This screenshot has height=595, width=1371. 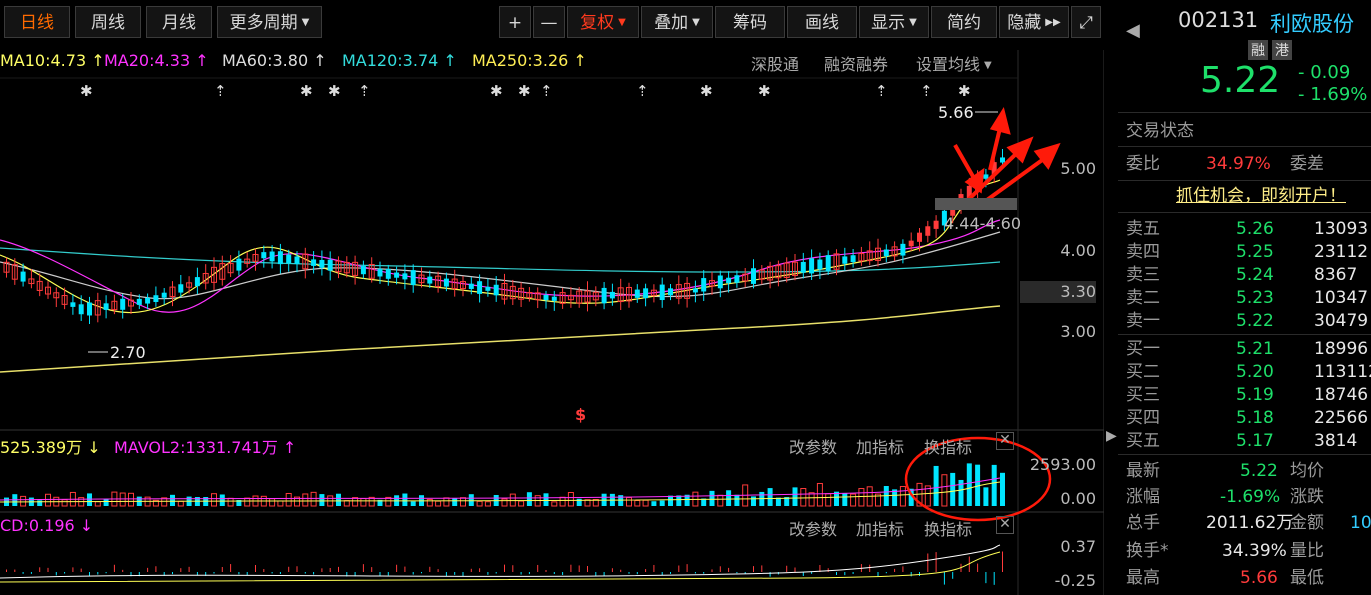 I want to click on zoom-in-button: +, so click(x=515, y=22).